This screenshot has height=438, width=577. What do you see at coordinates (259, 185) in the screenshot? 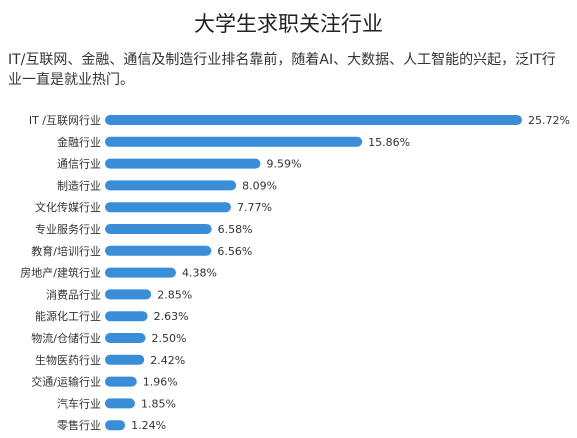
I see `value-label: 8.09%` at bounding box center [259, 185].